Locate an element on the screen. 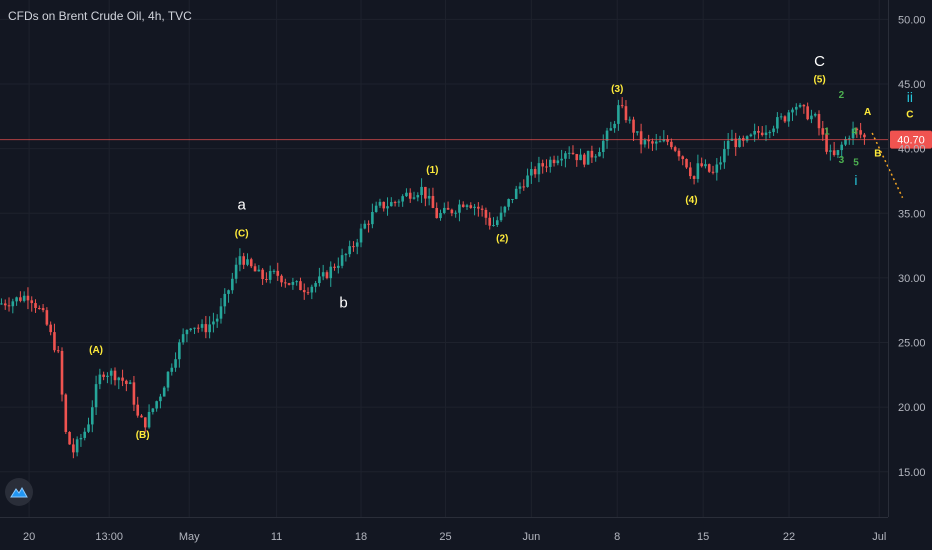 The width and height of the screenshot is (932, 550). wave-label: B is located at coordinates (877, 153).